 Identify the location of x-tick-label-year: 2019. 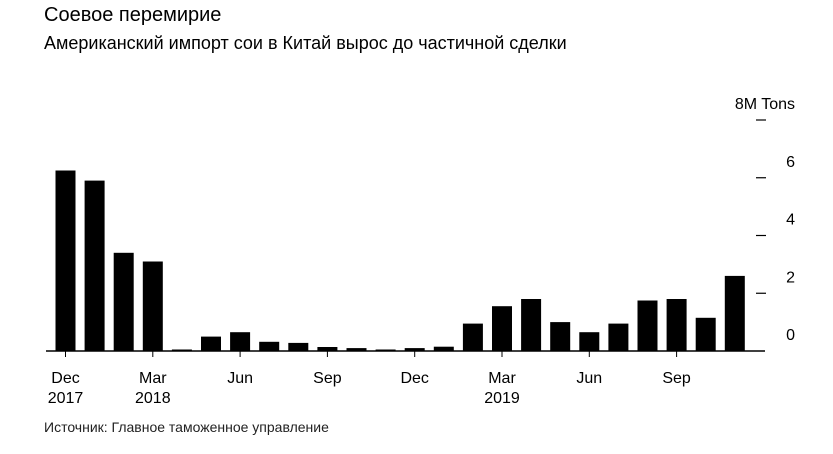
(502, 398).